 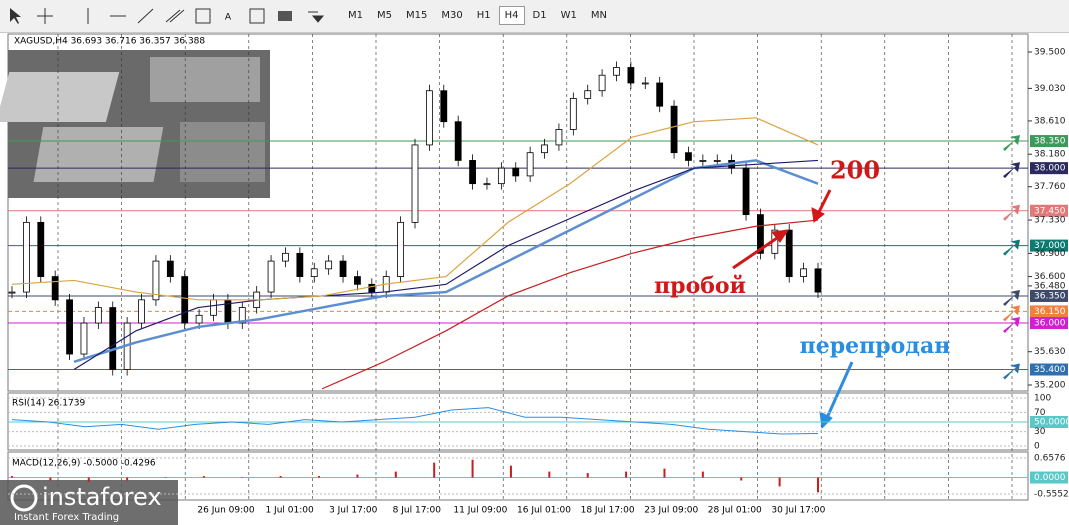 What do you see at coordinates (568, 15) in the screenshot?
I see `timeframe-button: W1` at bounding box center [568, 15].